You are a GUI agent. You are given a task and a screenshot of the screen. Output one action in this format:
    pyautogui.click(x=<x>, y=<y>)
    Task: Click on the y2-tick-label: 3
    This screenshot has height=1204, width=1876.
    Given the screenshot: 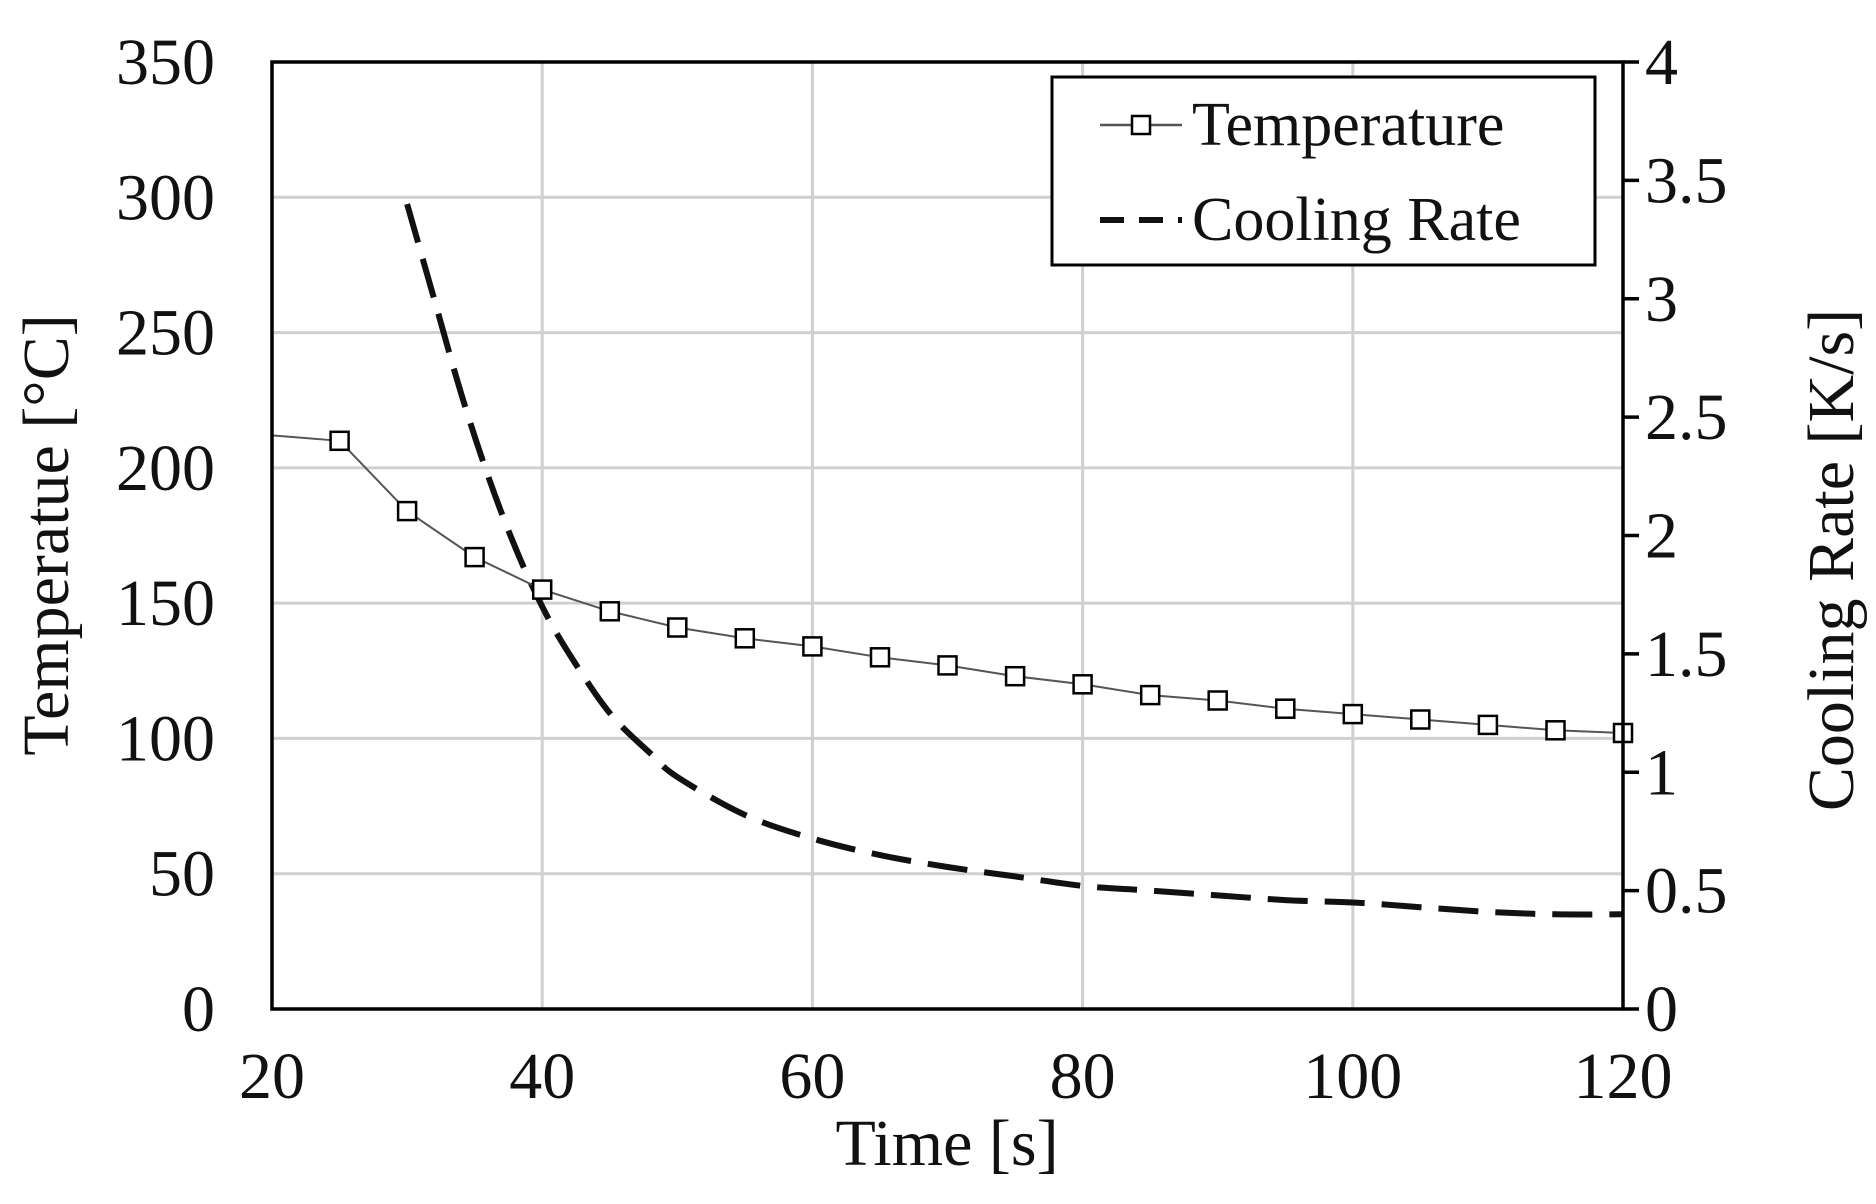 What is the action you would take?
    pyautogui.click(x=1661, y=299)
    